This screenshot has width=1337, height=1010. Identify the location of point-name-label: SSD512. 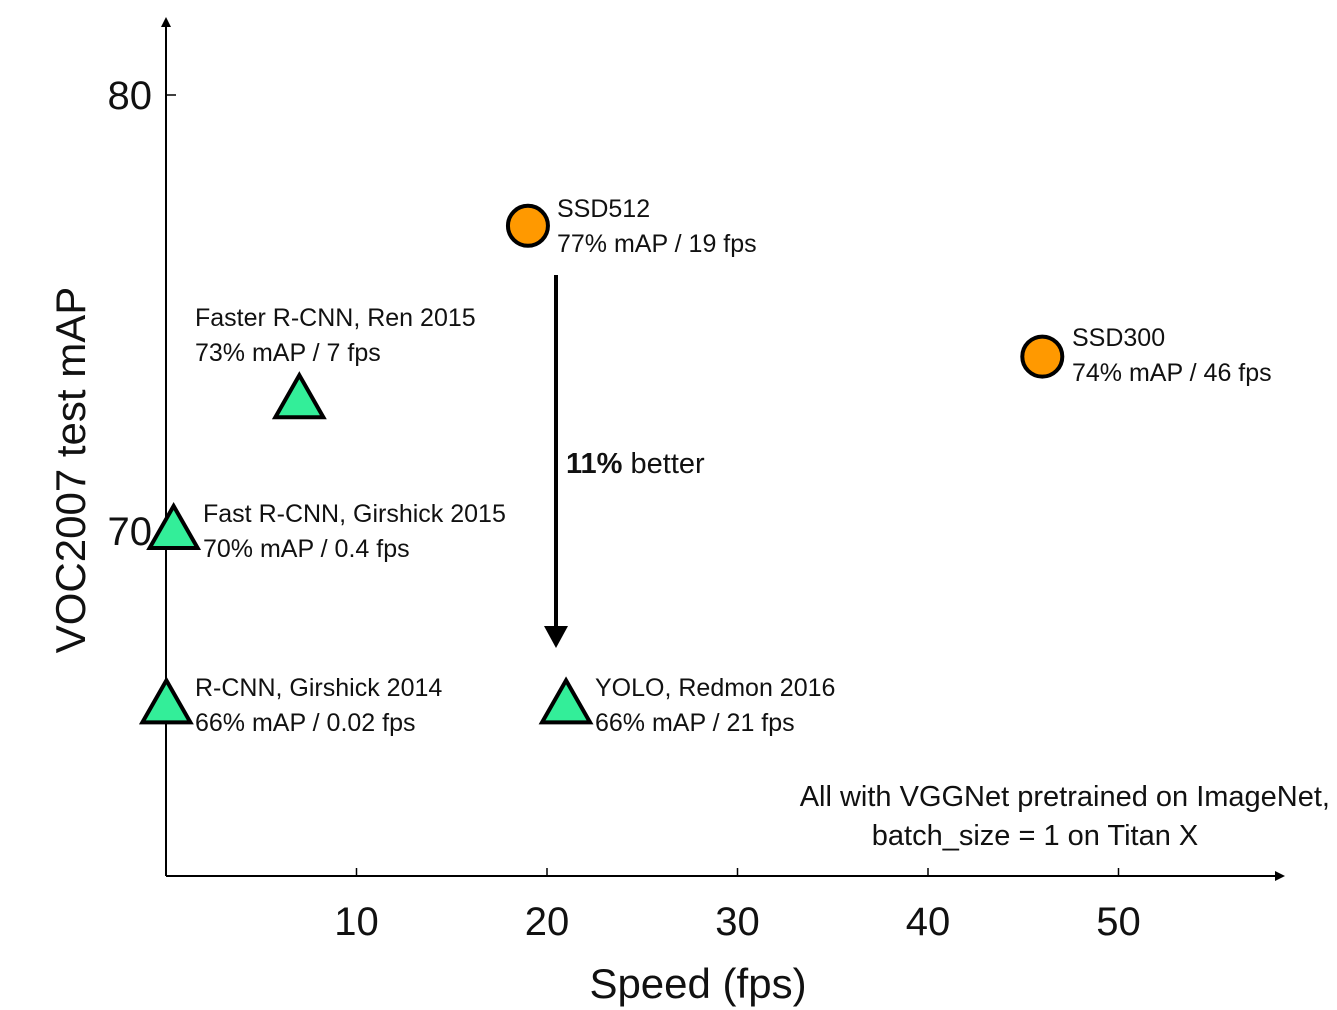
(603, 209).